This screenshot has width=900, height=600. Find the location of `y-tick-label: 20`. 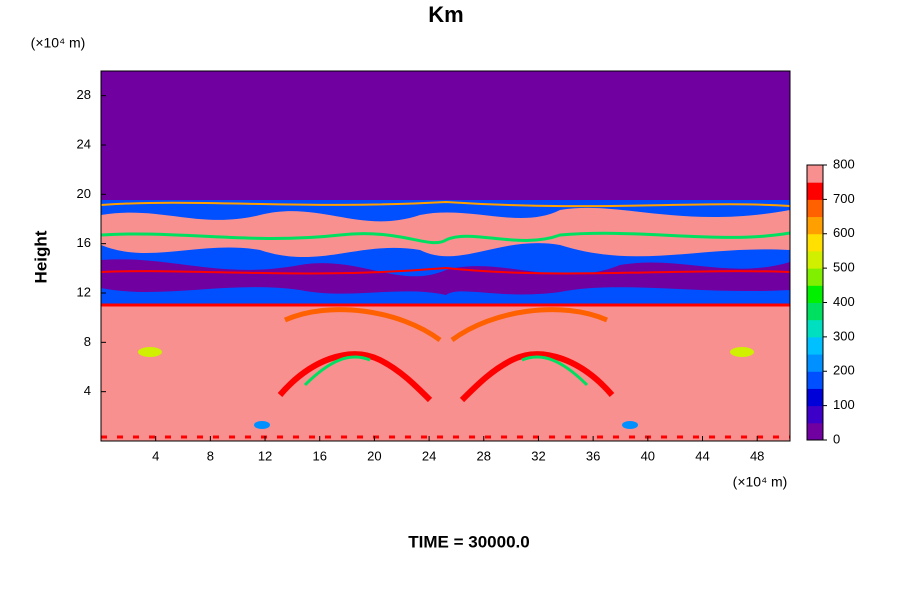

y-tick-label: 20 is located at coordinates (84, 193).